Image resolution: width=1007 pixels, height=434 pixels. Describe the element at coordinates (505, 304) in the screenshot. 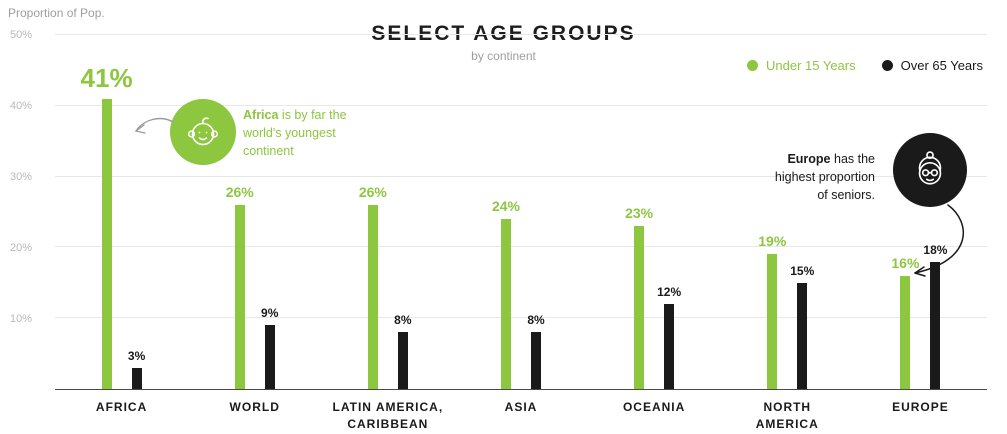

I see `bar-under-15-years-asia` at that location.